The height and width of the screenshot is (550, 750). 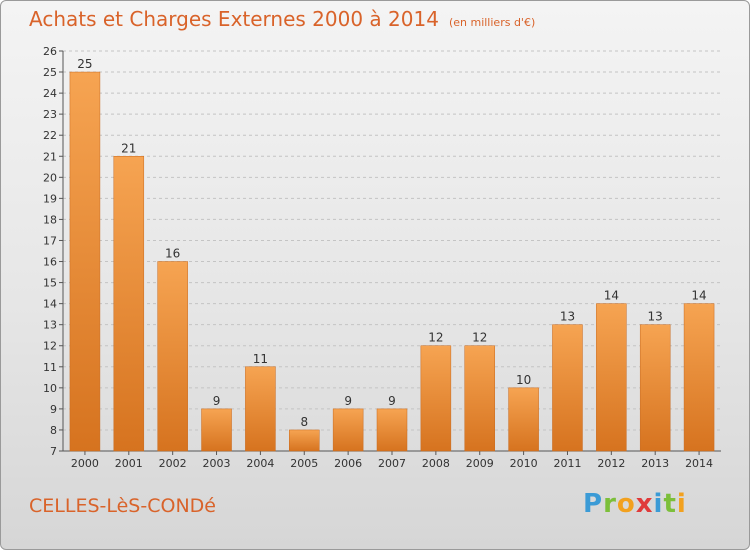 I want to click on y-tick-label: 13, so click(x=50, y=325).